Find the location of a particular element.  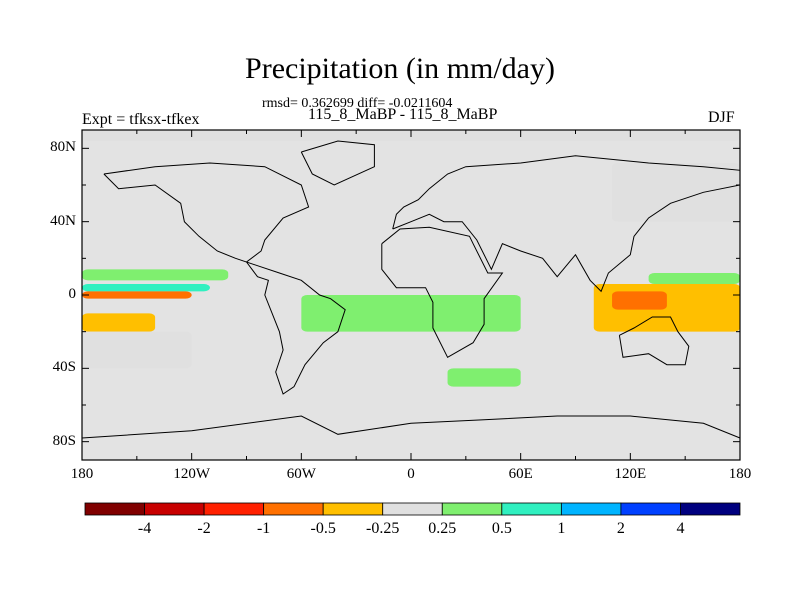

x-tick-label: 0 is located at coordinates (411, 474).